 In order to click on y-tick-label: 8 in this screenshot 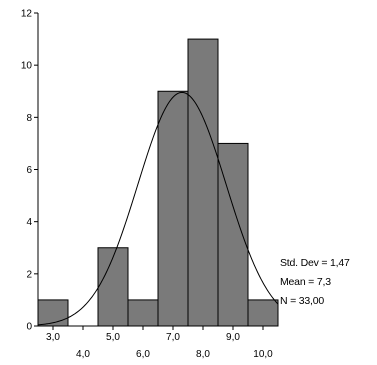, I will do `click(29, 118)`.